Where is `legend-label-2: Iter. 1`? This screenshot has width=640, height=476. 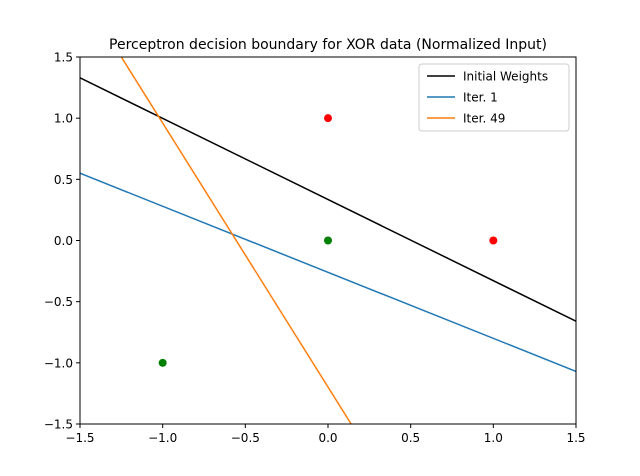
legend-label-2: Iter. 1 is located at coordinates (480, 98).